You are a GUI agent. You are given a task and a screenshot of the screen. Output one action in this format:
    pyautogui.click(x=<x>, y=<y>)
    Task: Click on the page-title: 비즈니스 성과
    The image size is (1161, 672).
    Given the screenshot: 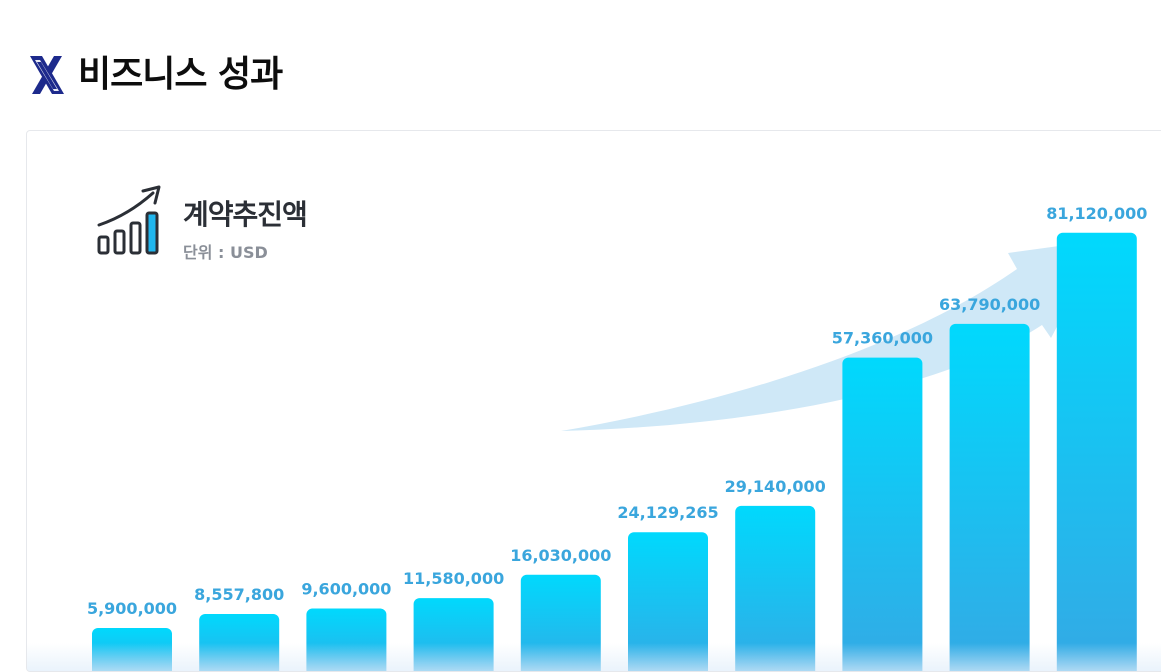 What is the action you would take?
    pyautogui.click(x=180, y=74)
    